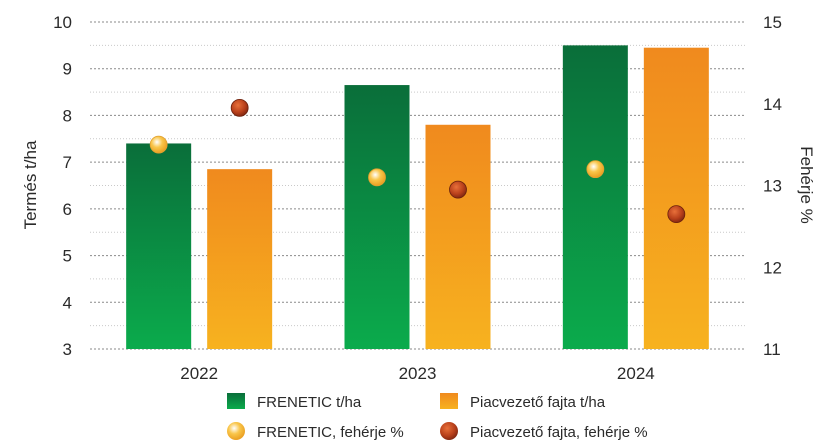 The height and width of the screenshot is (441, 814). What do you see at coordinates (62, 22) in the screenshot?
I see `y-tick-label: 10` at bounding box center [62, 22].